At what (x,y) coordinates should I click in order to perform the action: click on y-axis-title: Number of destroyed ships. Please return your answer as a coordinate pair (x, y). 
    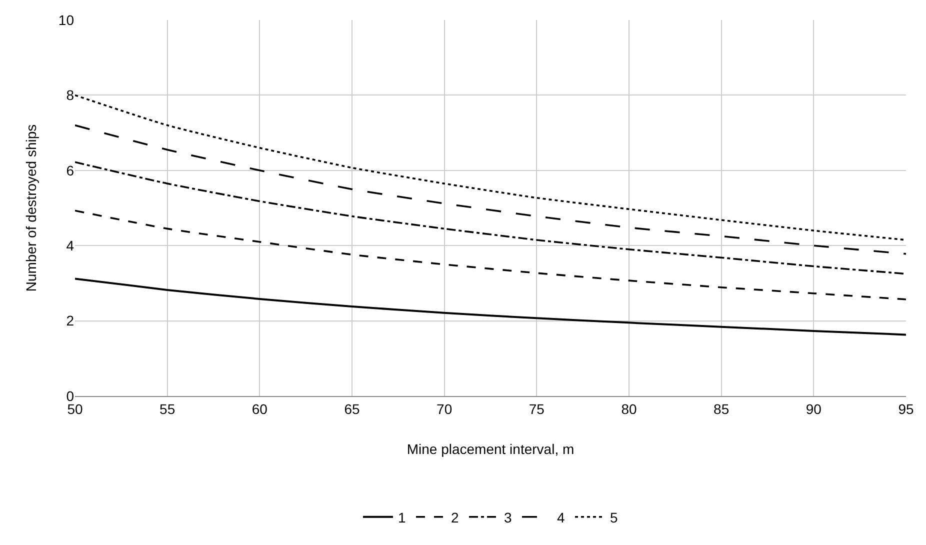
    Looking at the image, I should click on (31, 208).